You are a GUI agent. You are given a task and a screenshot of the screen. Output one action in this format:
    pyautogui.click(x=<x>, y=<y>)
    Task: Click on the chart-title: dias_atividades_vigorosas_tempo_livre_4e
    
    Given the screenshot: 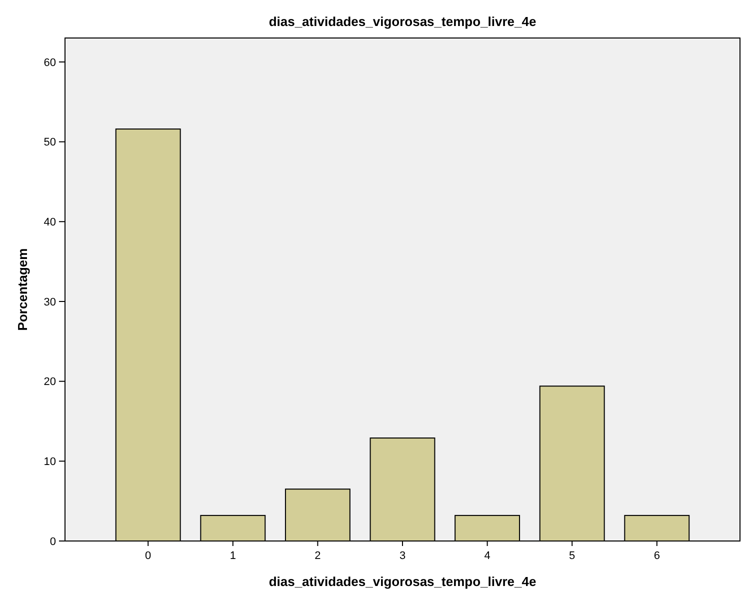 What is the action you would take?
    pyautogui.click(x=402, y=21)
    